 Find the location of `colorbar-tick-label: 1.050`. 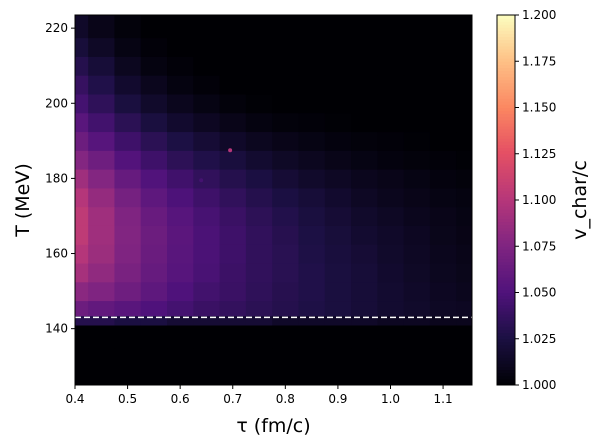

colorbar-tick-label: 1.050 is located at coordinates (539, 293).